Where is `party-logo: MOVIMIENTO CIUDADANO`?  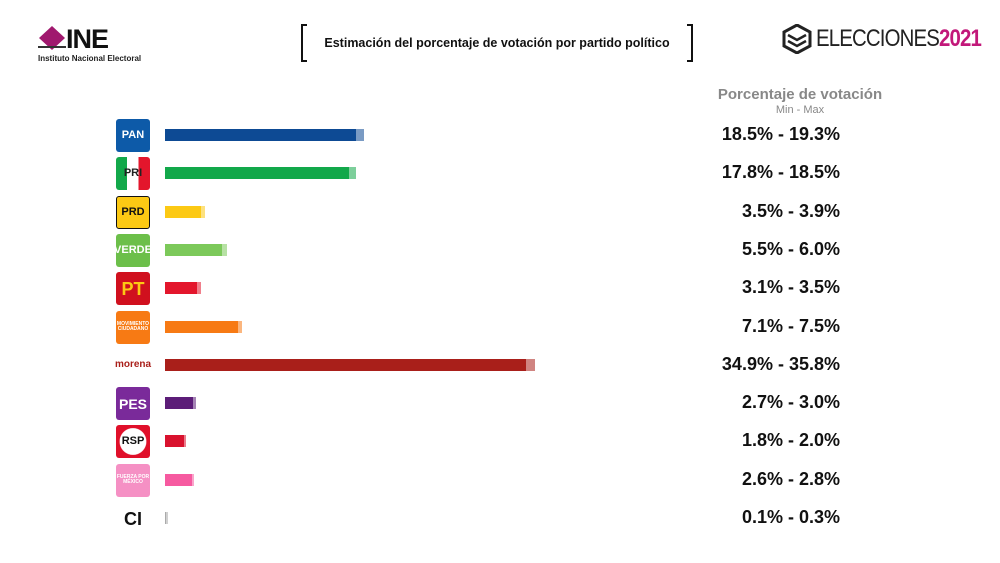
party-logo: MOVIMIENTO CIUDADANO is located at coordinates (133, 327).